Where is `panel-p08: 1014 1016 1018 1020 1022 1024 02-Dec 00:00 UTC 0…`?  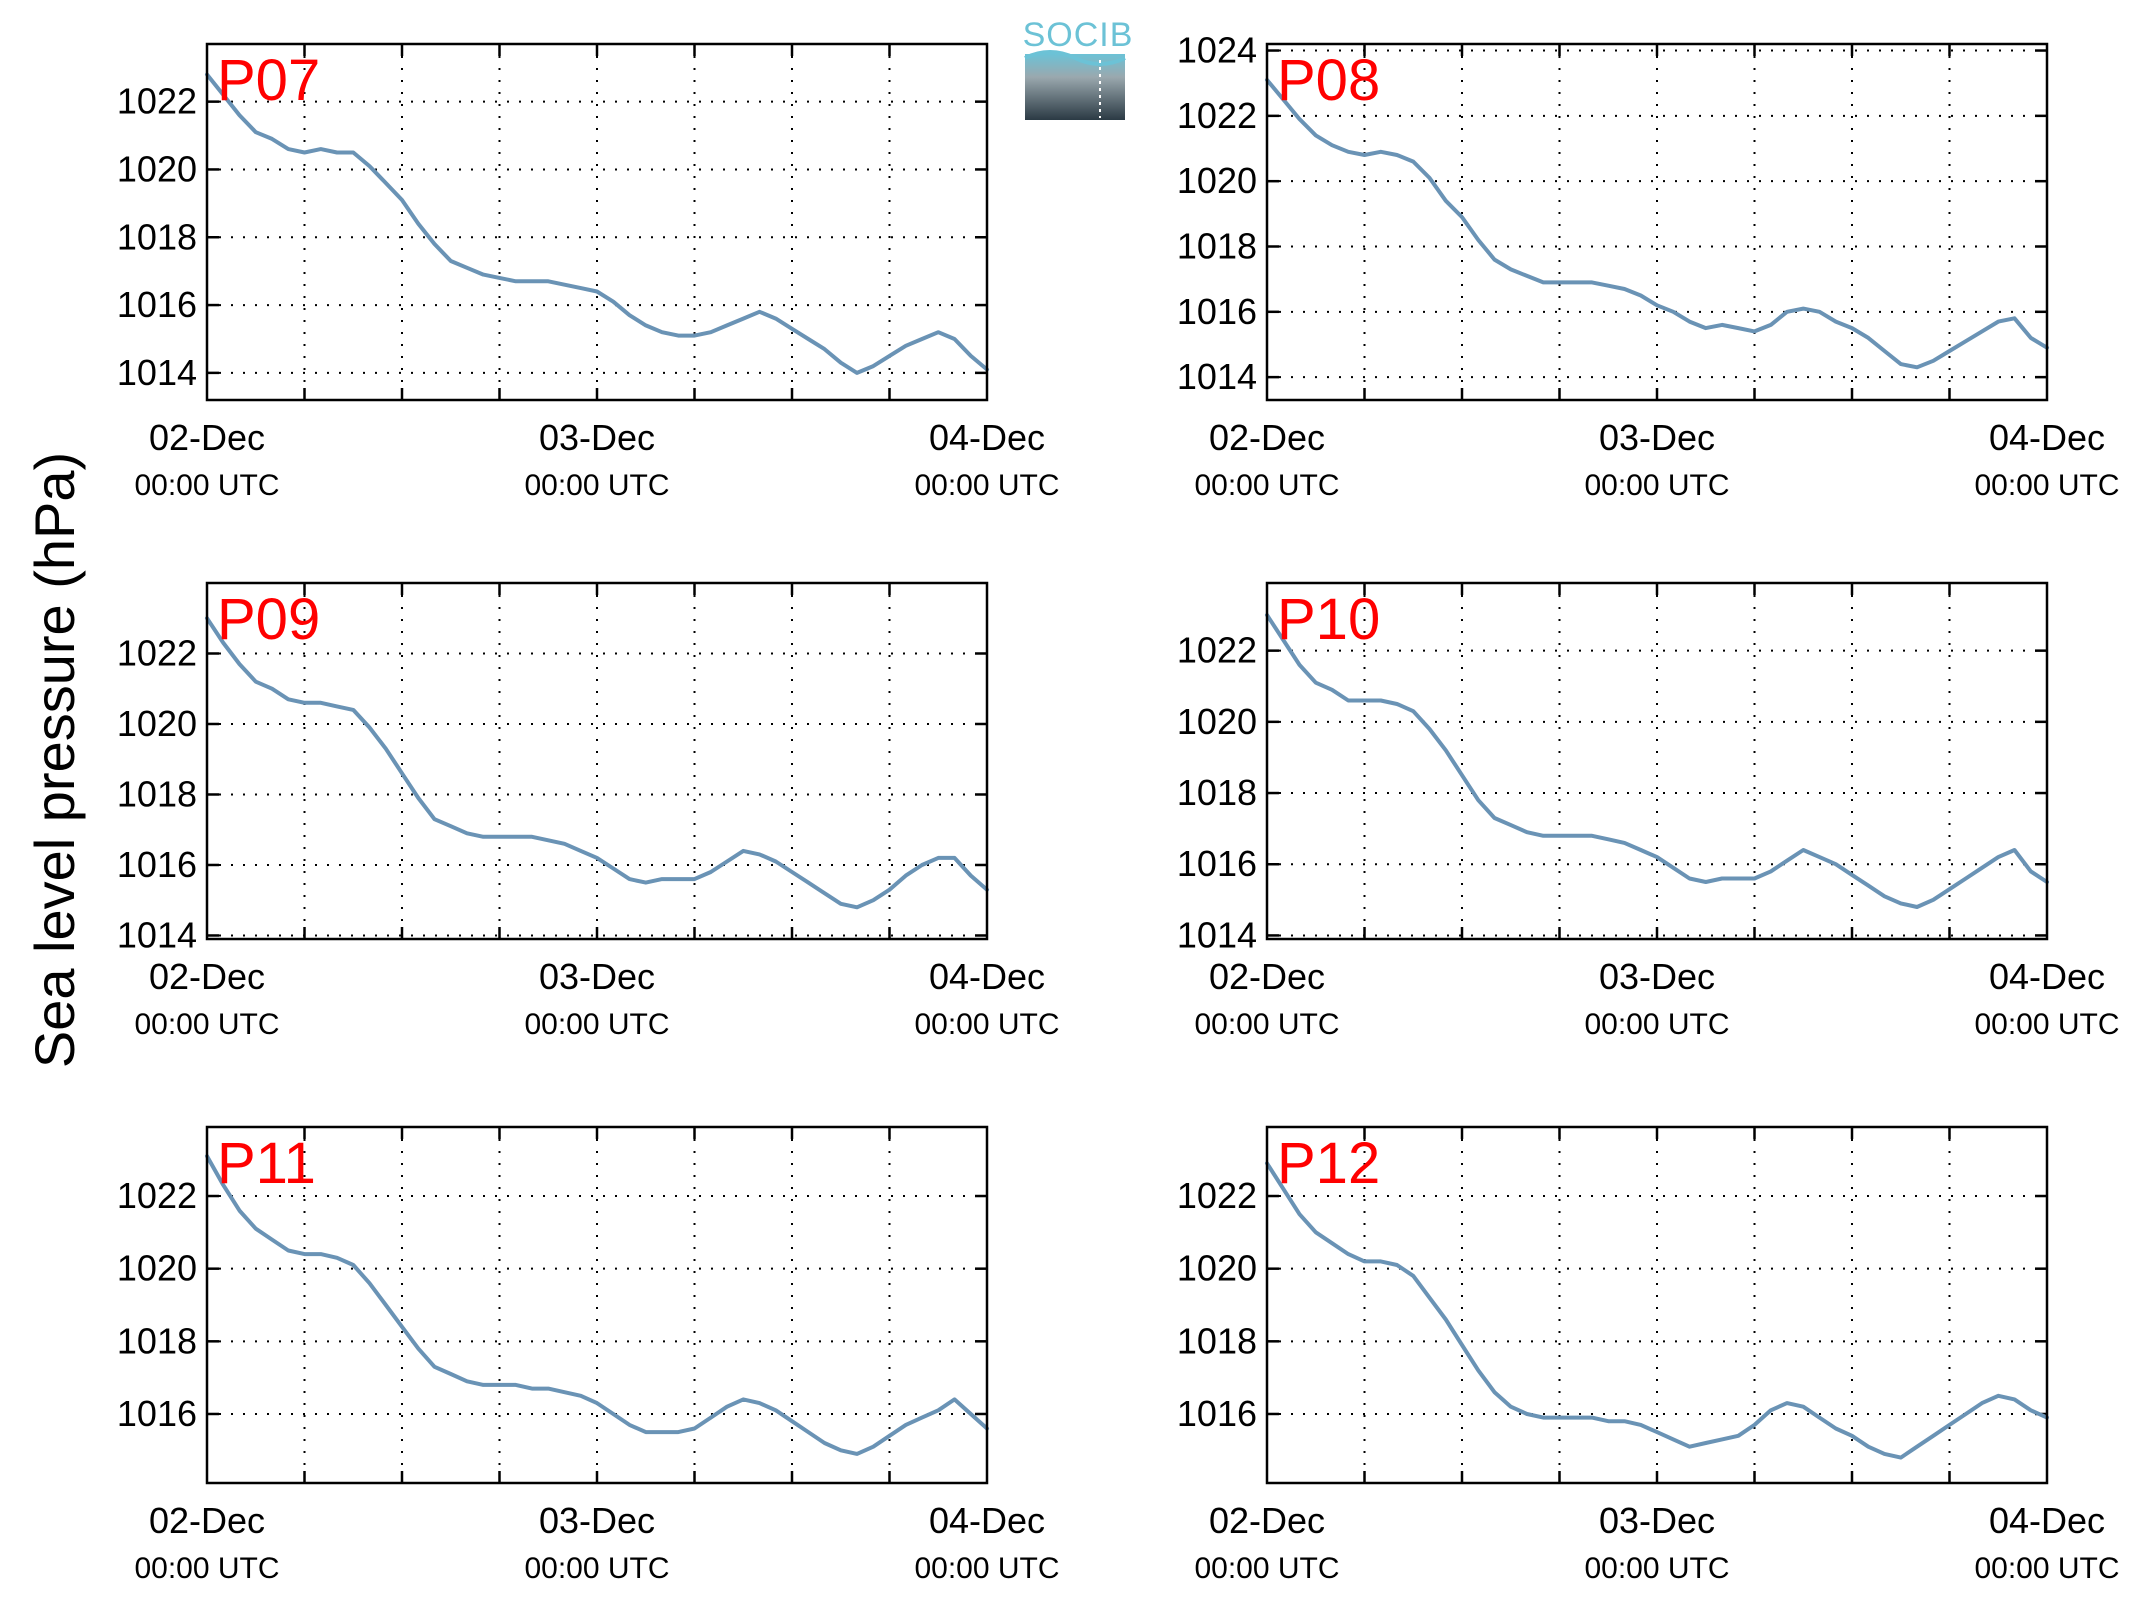 panel-p08: 1014 1016 1018 1020 1022 1024 02-Dec 00:00 UTC 0… is located at coordinates (1648, 266).